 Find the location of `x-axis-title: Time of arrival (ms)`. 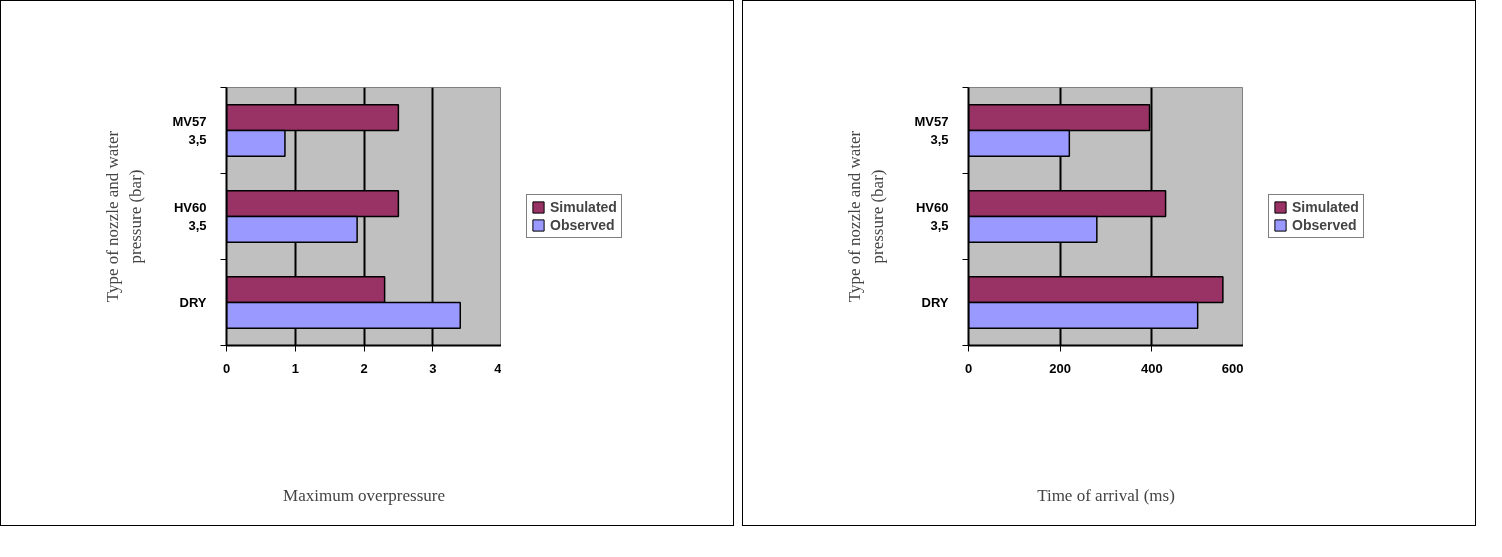

x-axis-title: Time of arrival (ms) is located at coordinates (1106, 495).